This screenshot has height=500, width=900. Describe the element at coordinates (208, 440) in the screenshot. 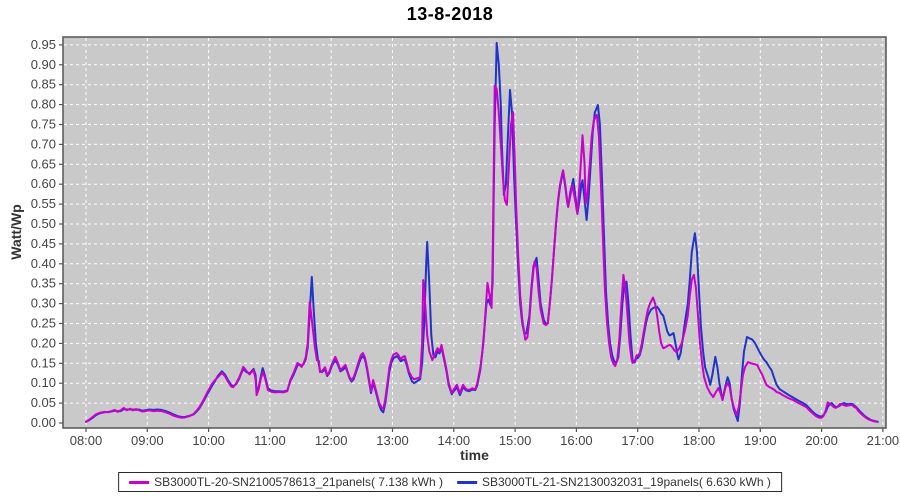

I see `x-tick-label: 10:00` at that location.